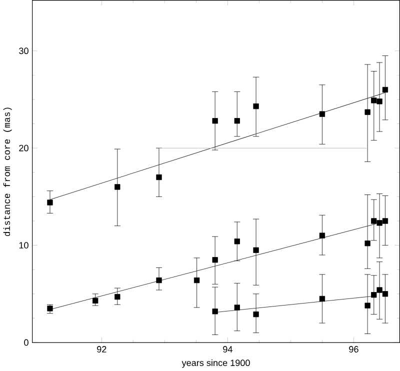 Image resolution: width=400 pixels, height=371 pixels. What do you see at coordinates (101, 349) in the screenshot?
I see `x-tick-label: 92` at bounding box center [101, 349].